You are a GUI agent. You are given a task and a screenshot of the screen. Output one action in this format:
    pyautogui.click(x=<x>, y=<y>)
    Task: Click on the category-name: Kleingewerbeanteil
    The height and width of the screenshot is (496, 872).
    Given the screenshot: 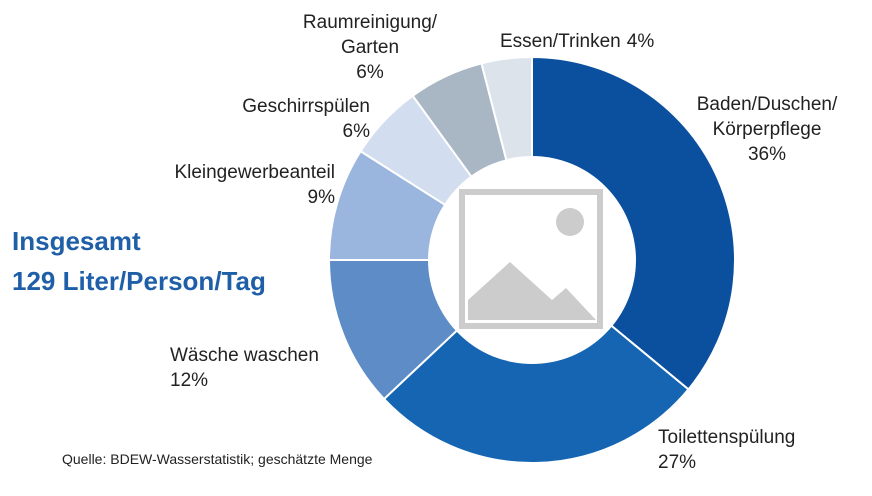 What is the action you would take?
    pyautogui.click(x=254, y=172)
    